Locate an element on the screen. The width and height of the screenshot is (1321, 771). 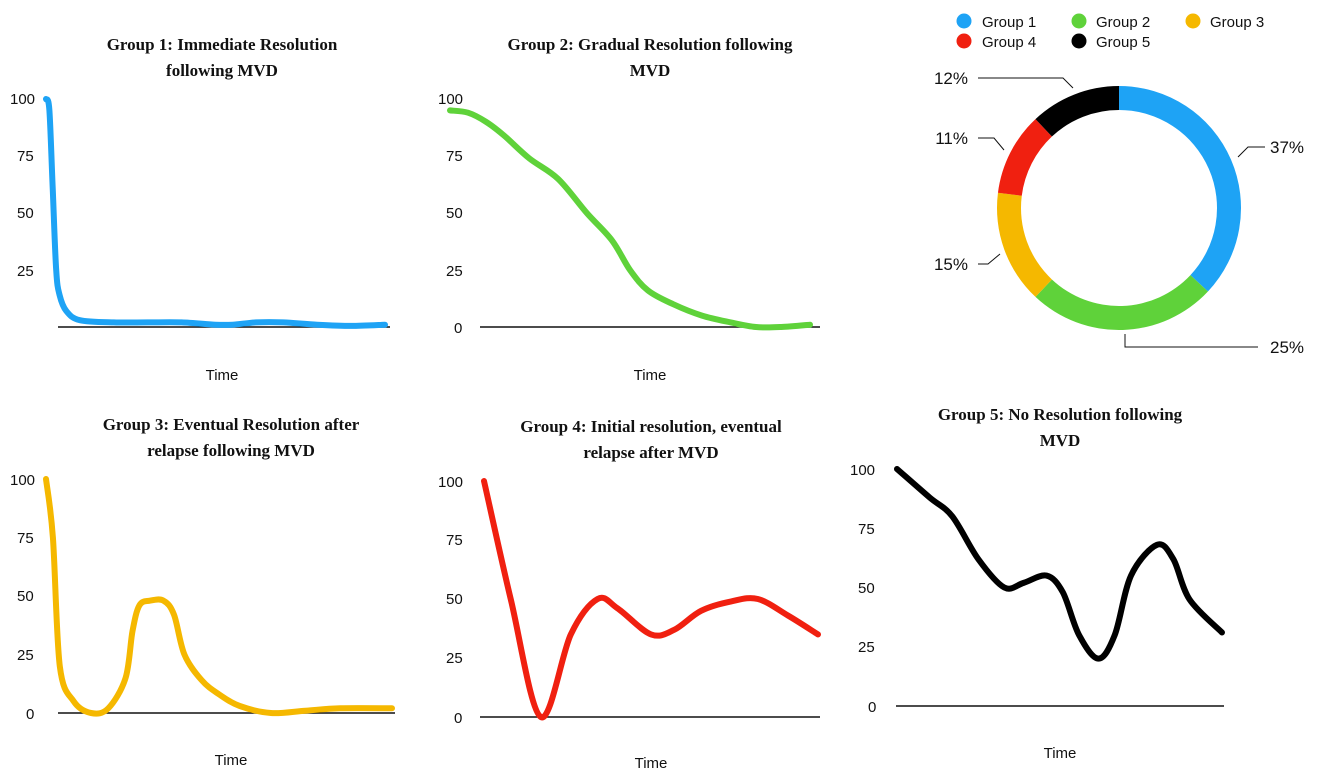
donut-slice-group2 is located at coordinates (1121, 303).